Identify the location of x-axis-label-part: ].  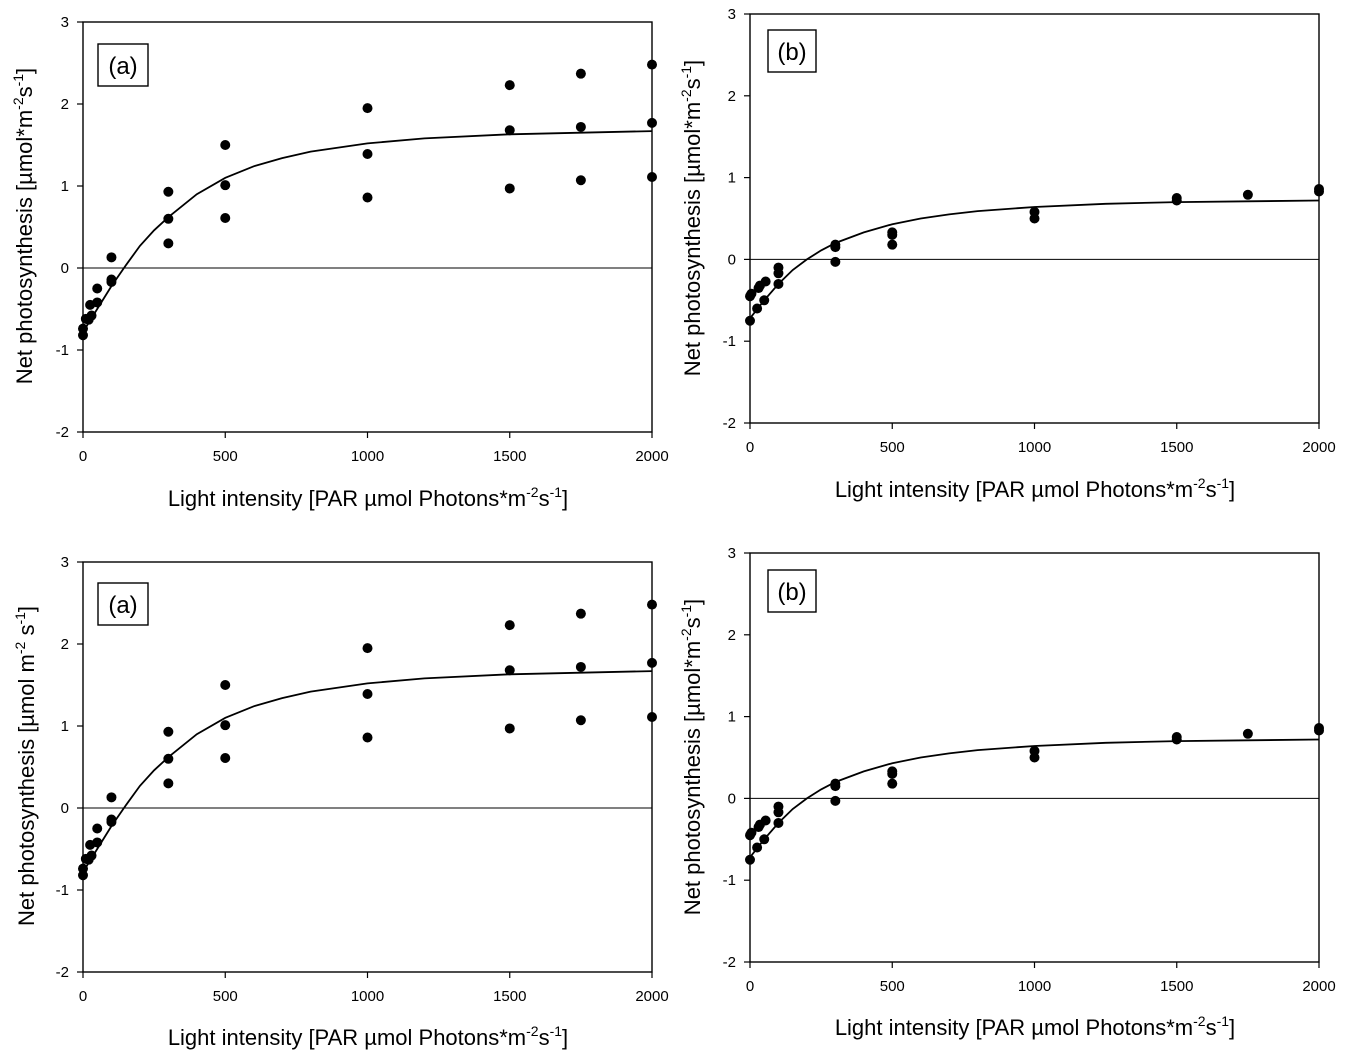
(565, 1037).